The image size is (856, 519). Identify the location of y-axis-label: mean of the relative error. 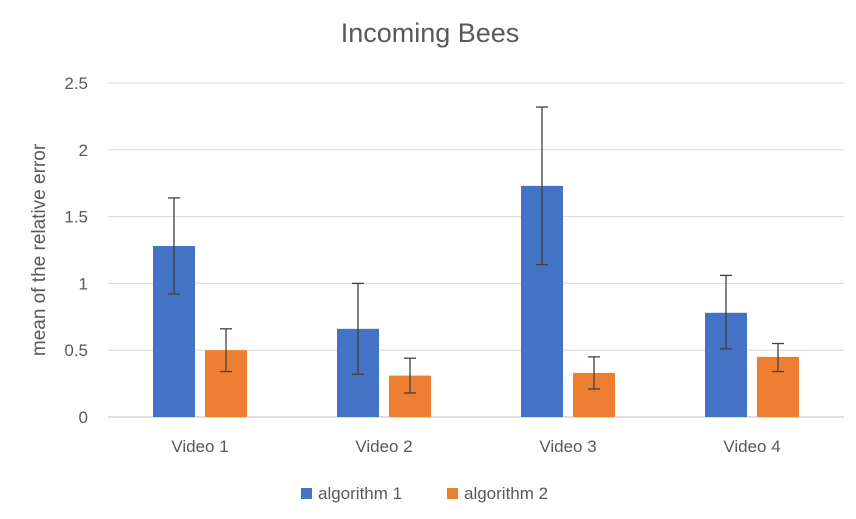
(39, 249).